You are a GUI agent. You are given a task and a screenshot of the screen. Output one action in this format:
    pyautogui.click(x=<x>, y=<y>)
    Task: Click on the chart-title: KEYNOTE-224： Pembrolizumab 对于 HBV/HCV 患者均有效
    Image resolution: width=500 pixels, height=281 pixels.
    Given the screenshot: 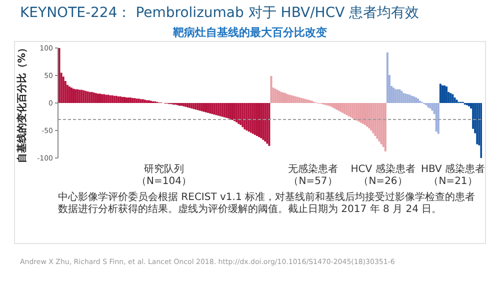 What is the action you would take?
    pyautogui.click(x=220, y=13)
    